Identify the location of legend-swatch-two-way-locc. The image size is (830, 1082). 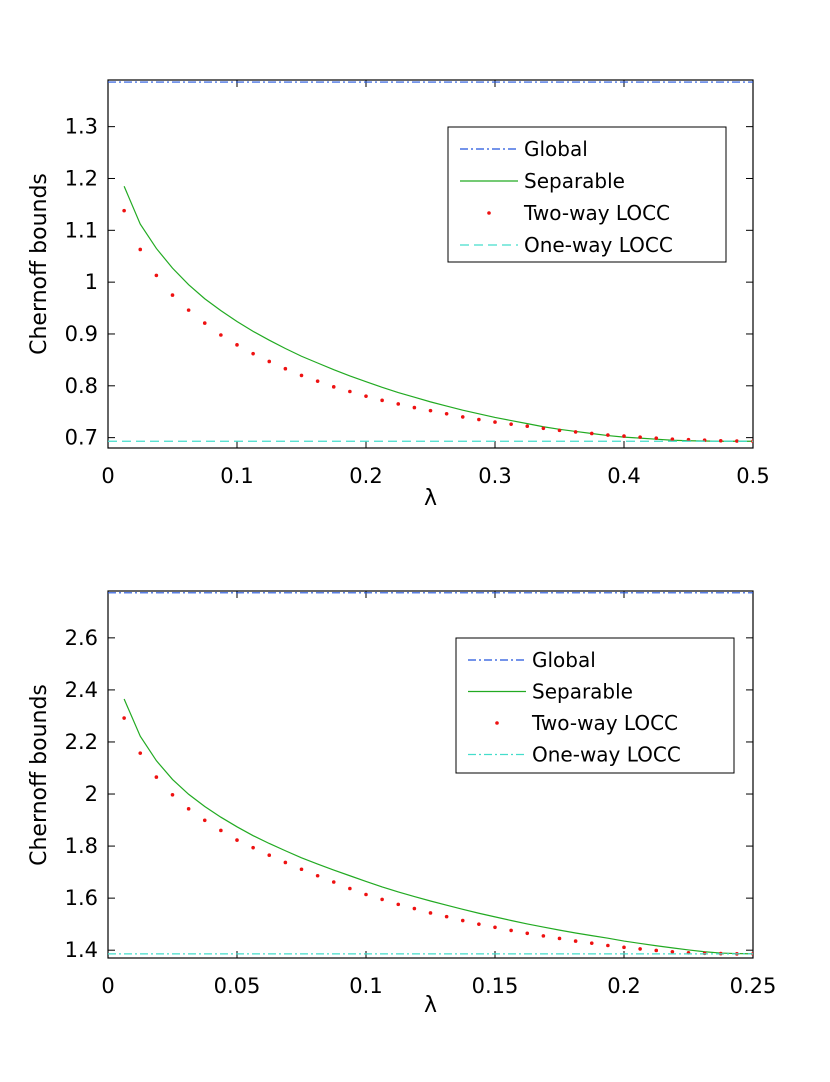
(497, 723).